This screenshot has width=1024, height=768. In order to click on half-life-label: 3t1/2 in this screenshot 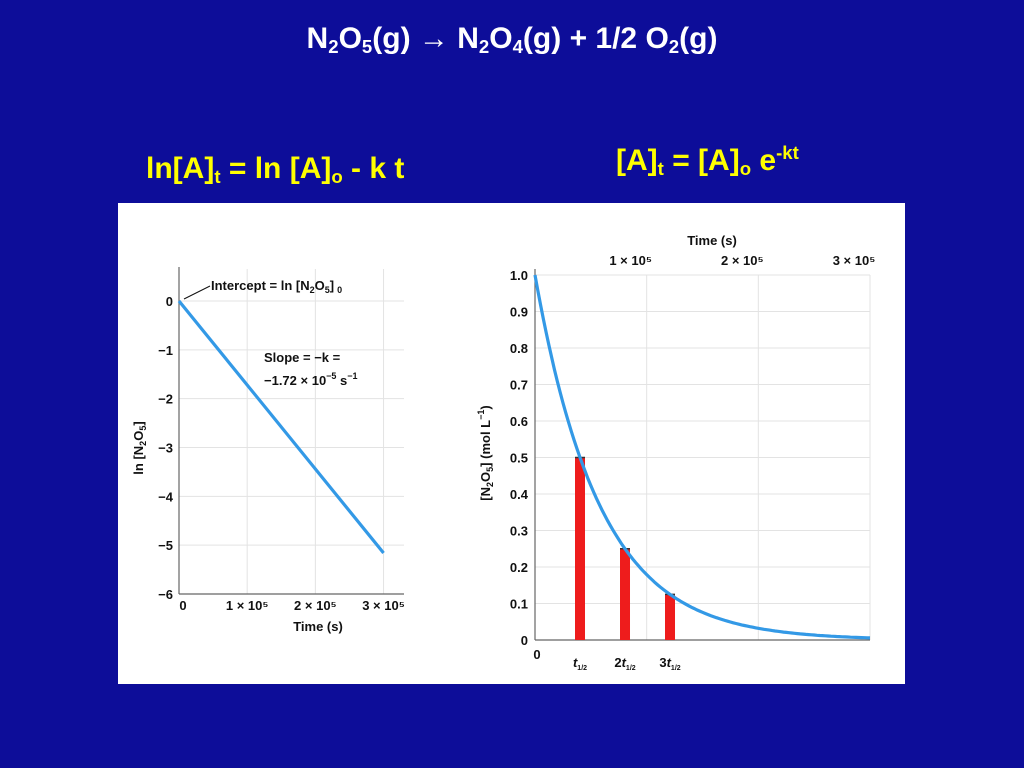, I will do `click(669, 663)`.